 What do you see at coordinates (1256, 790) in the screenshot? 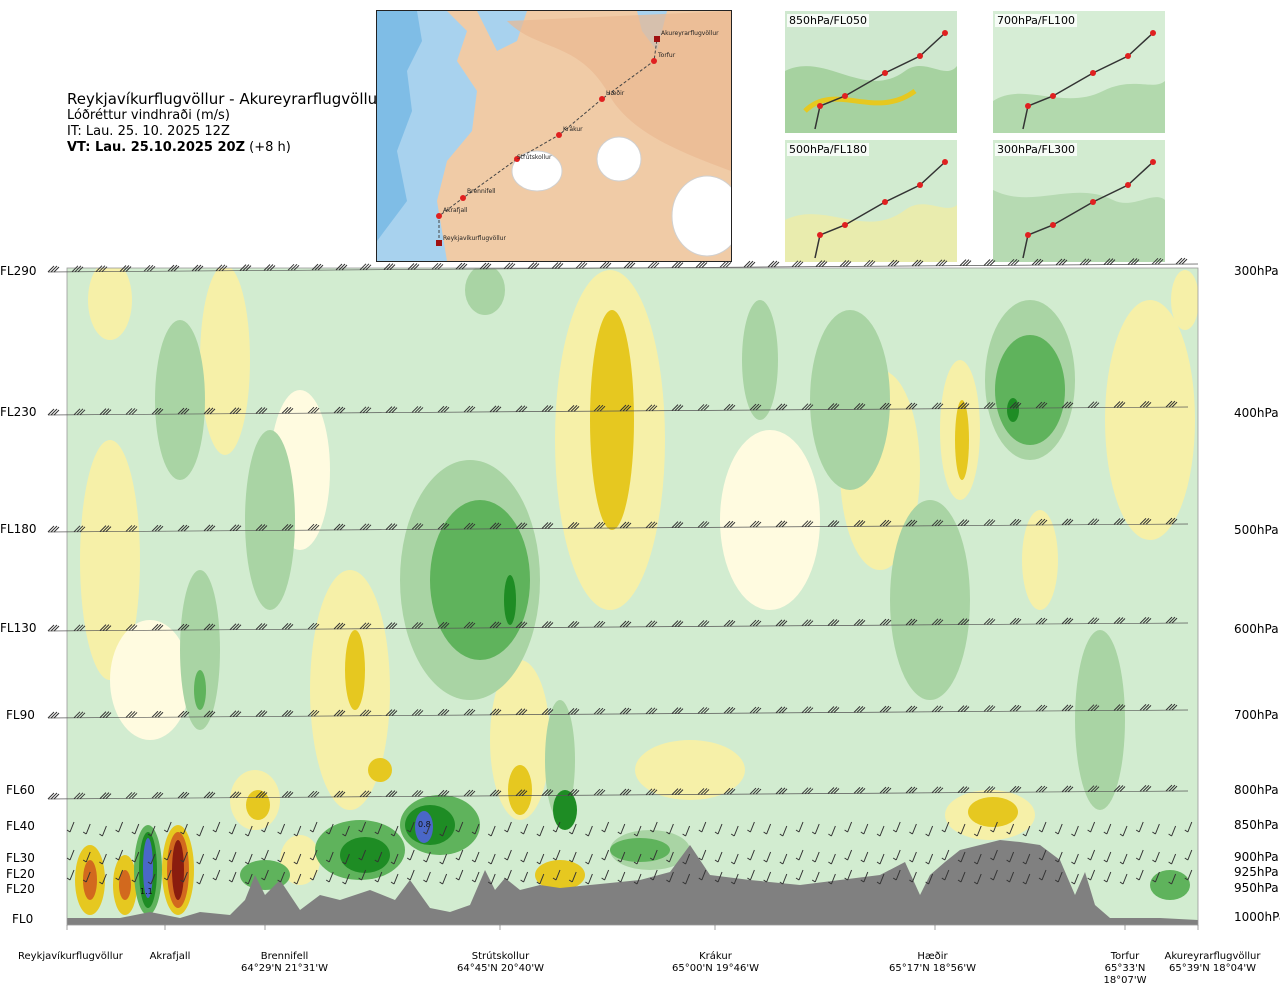
I see `p-label-800: 800hPa` at bounding box center [1256, 790].